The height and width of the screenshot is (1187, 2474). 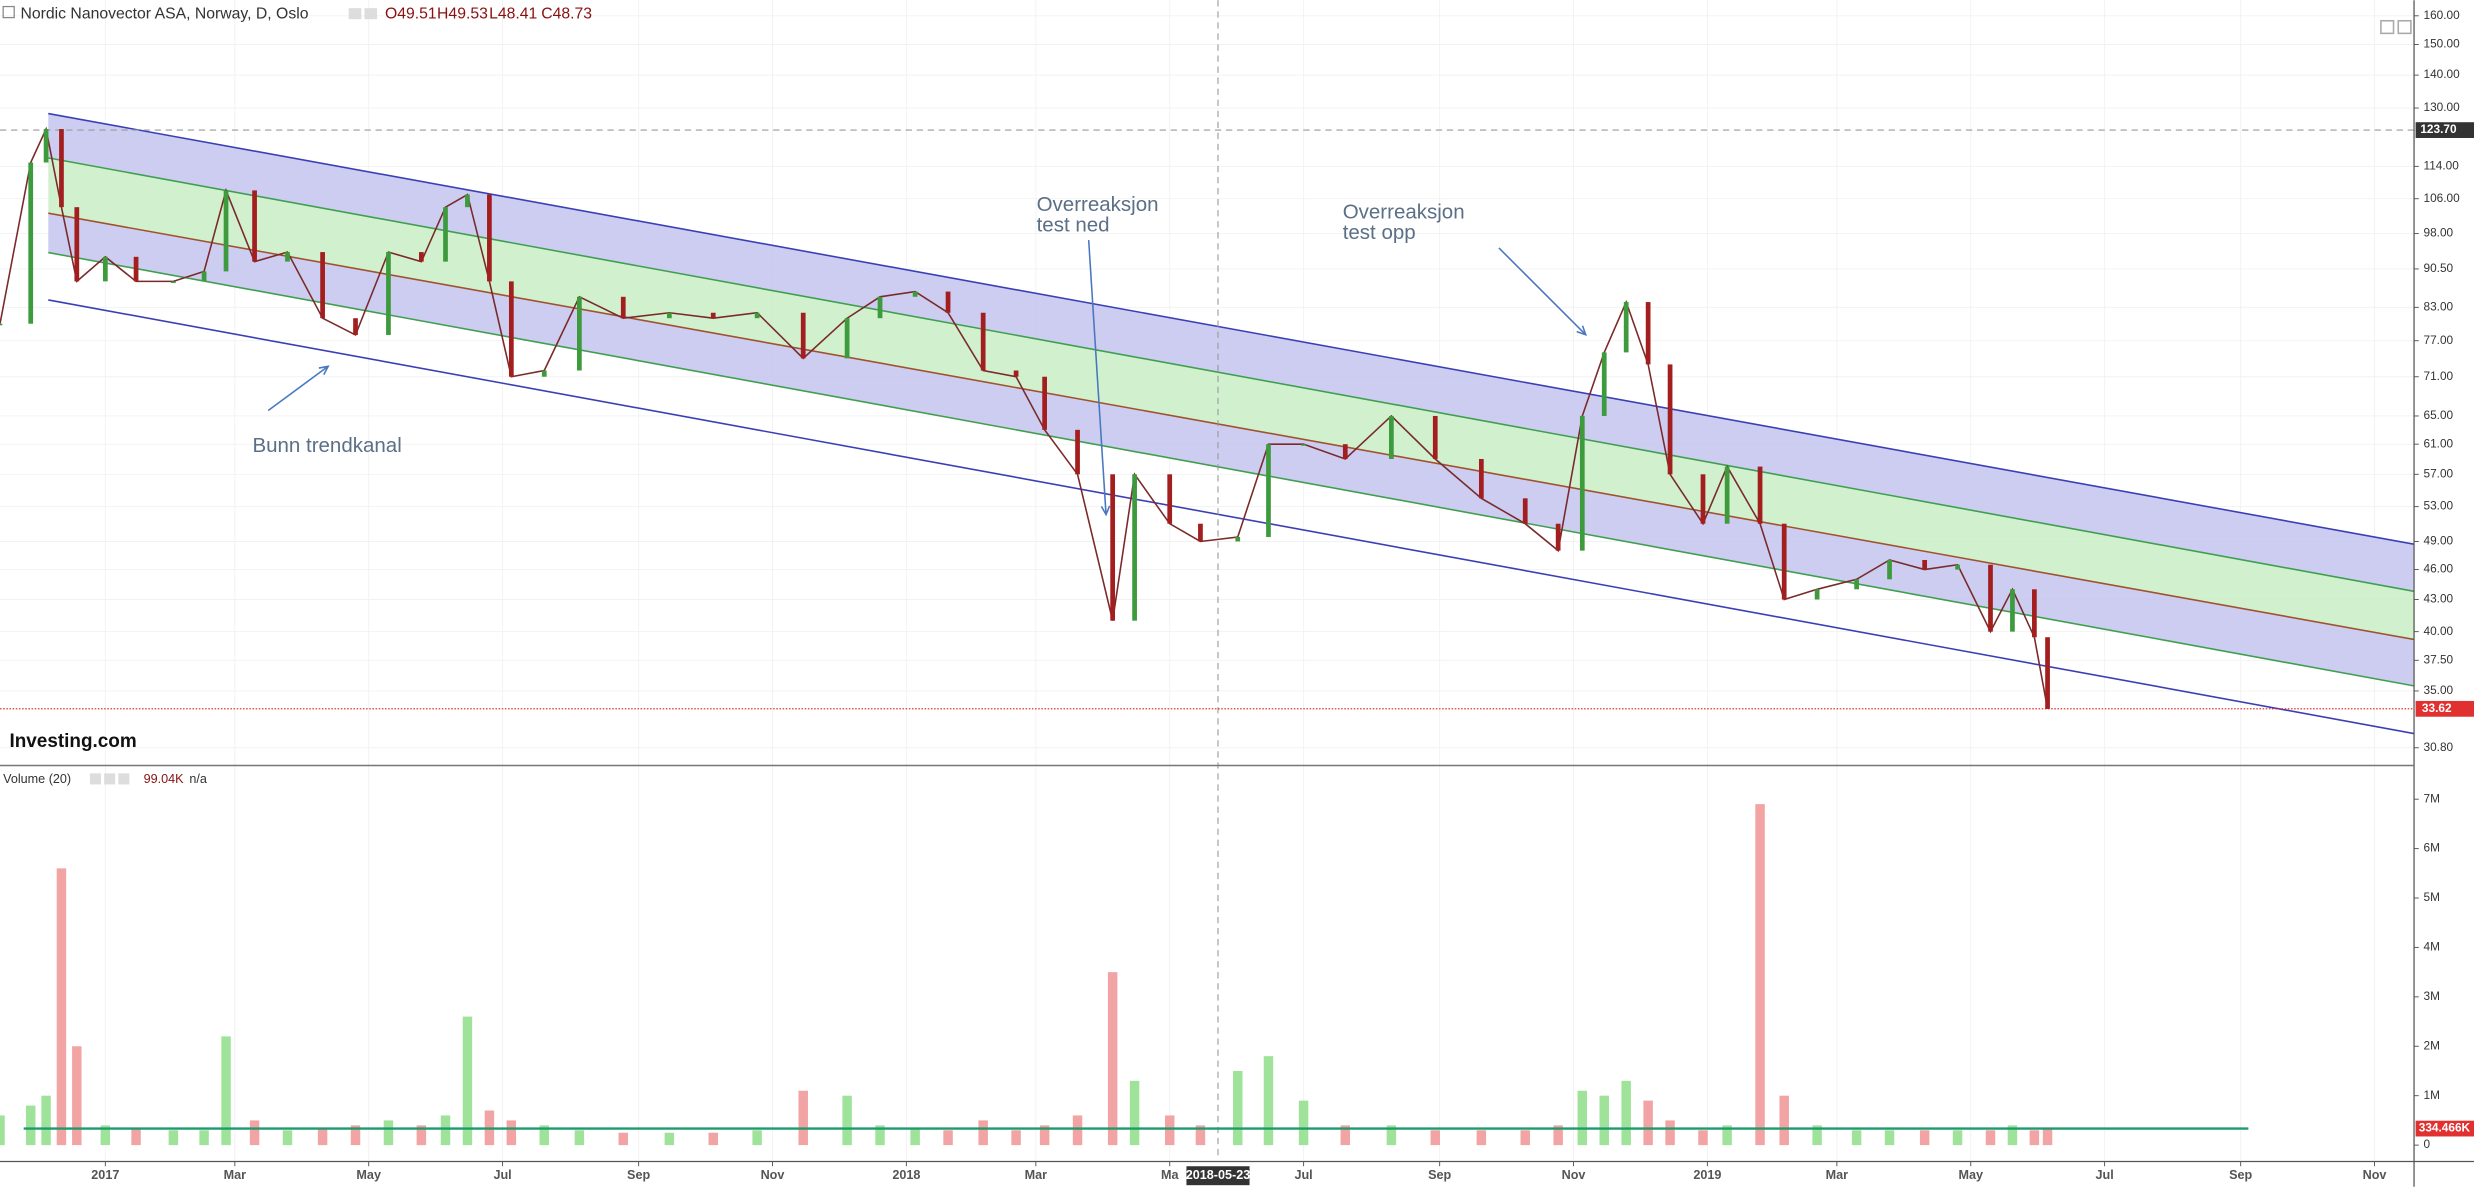 What do you see at coordinates (324, 370) in the screenshot?
I see `arrow-head` at bounding box center [324, 370].